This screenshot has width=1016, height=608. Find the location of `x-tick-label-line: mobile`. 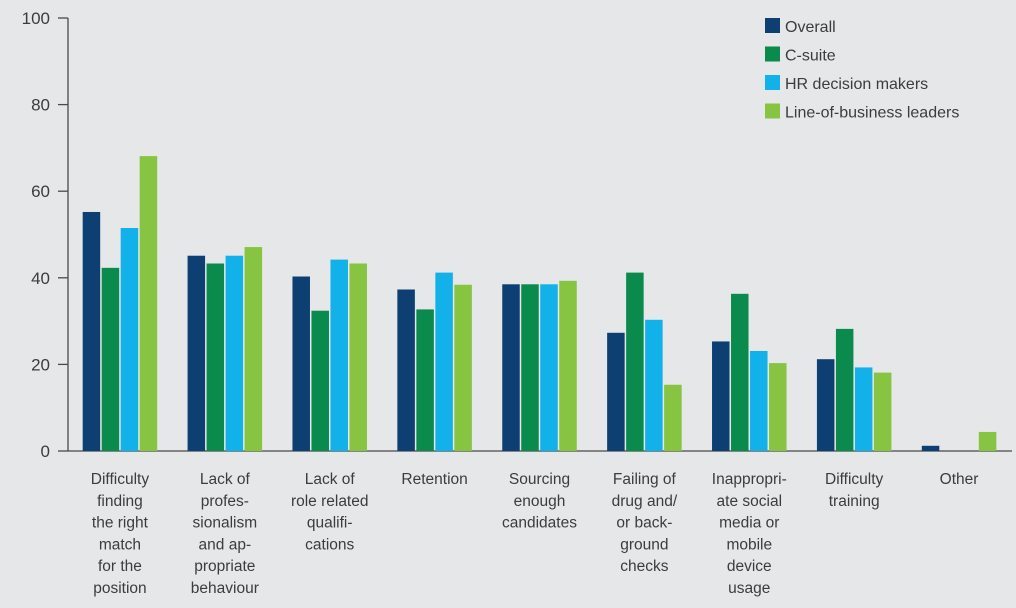

x-tick-label-line: mobile is located at coordinates (749, 544).